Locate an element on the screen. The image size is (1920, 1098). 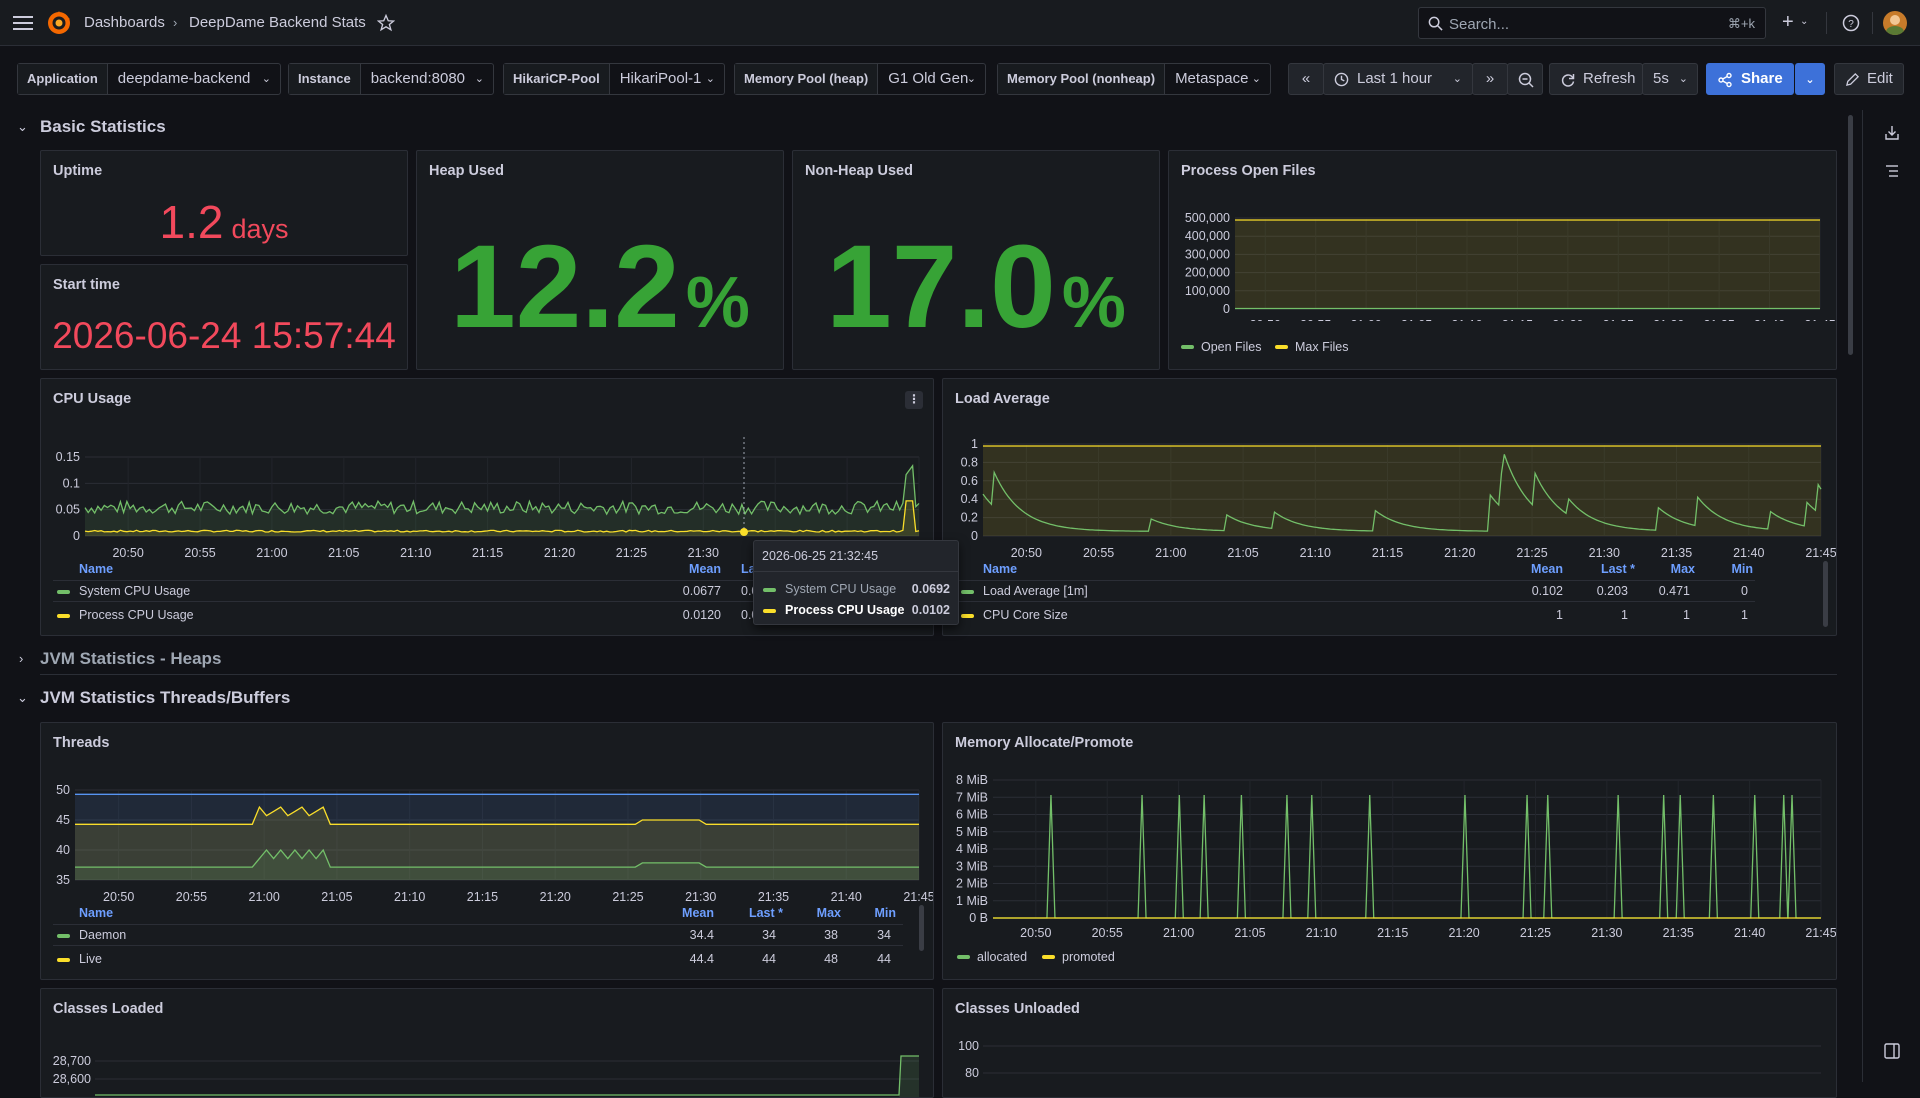
outline-icon is located at coordinates (1892, 171).